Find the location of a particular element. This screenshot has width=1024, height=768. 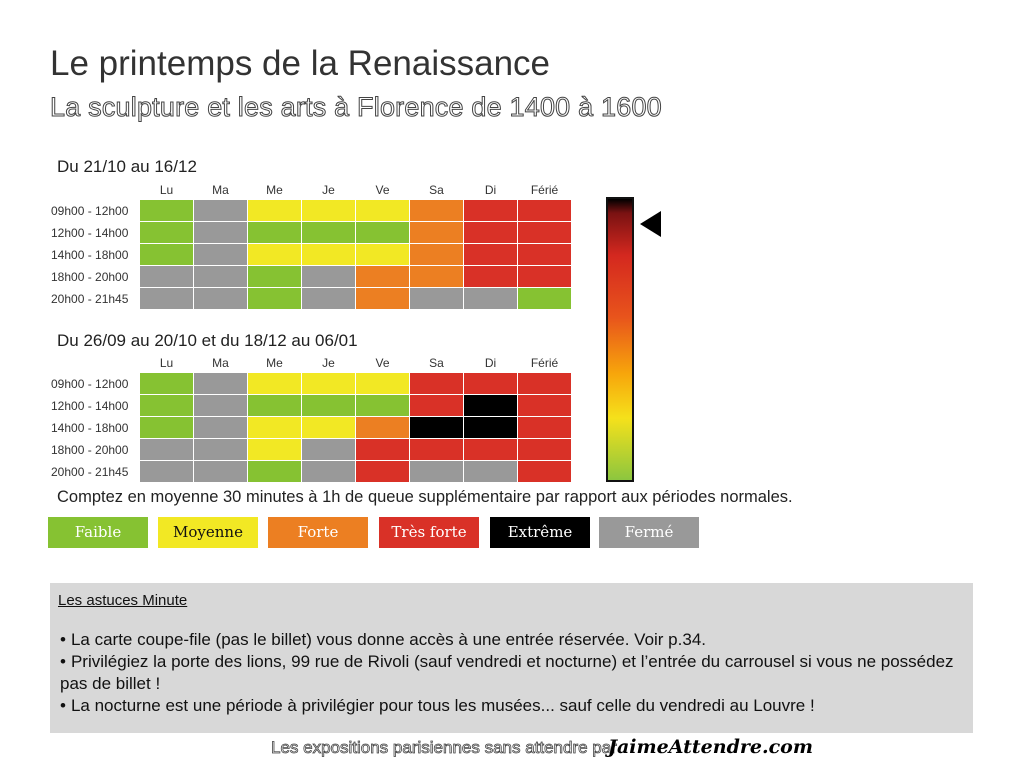

legend-ferme: Fermé is located at coordinates (649, 532).